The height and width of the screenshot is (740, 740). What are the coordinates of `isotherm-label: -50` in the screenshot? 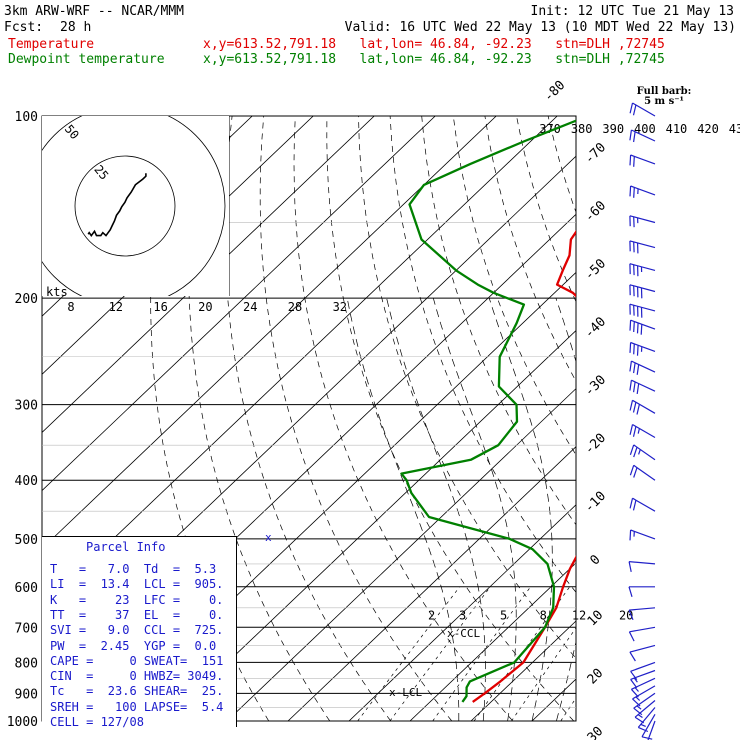 It's located at (595, 269).